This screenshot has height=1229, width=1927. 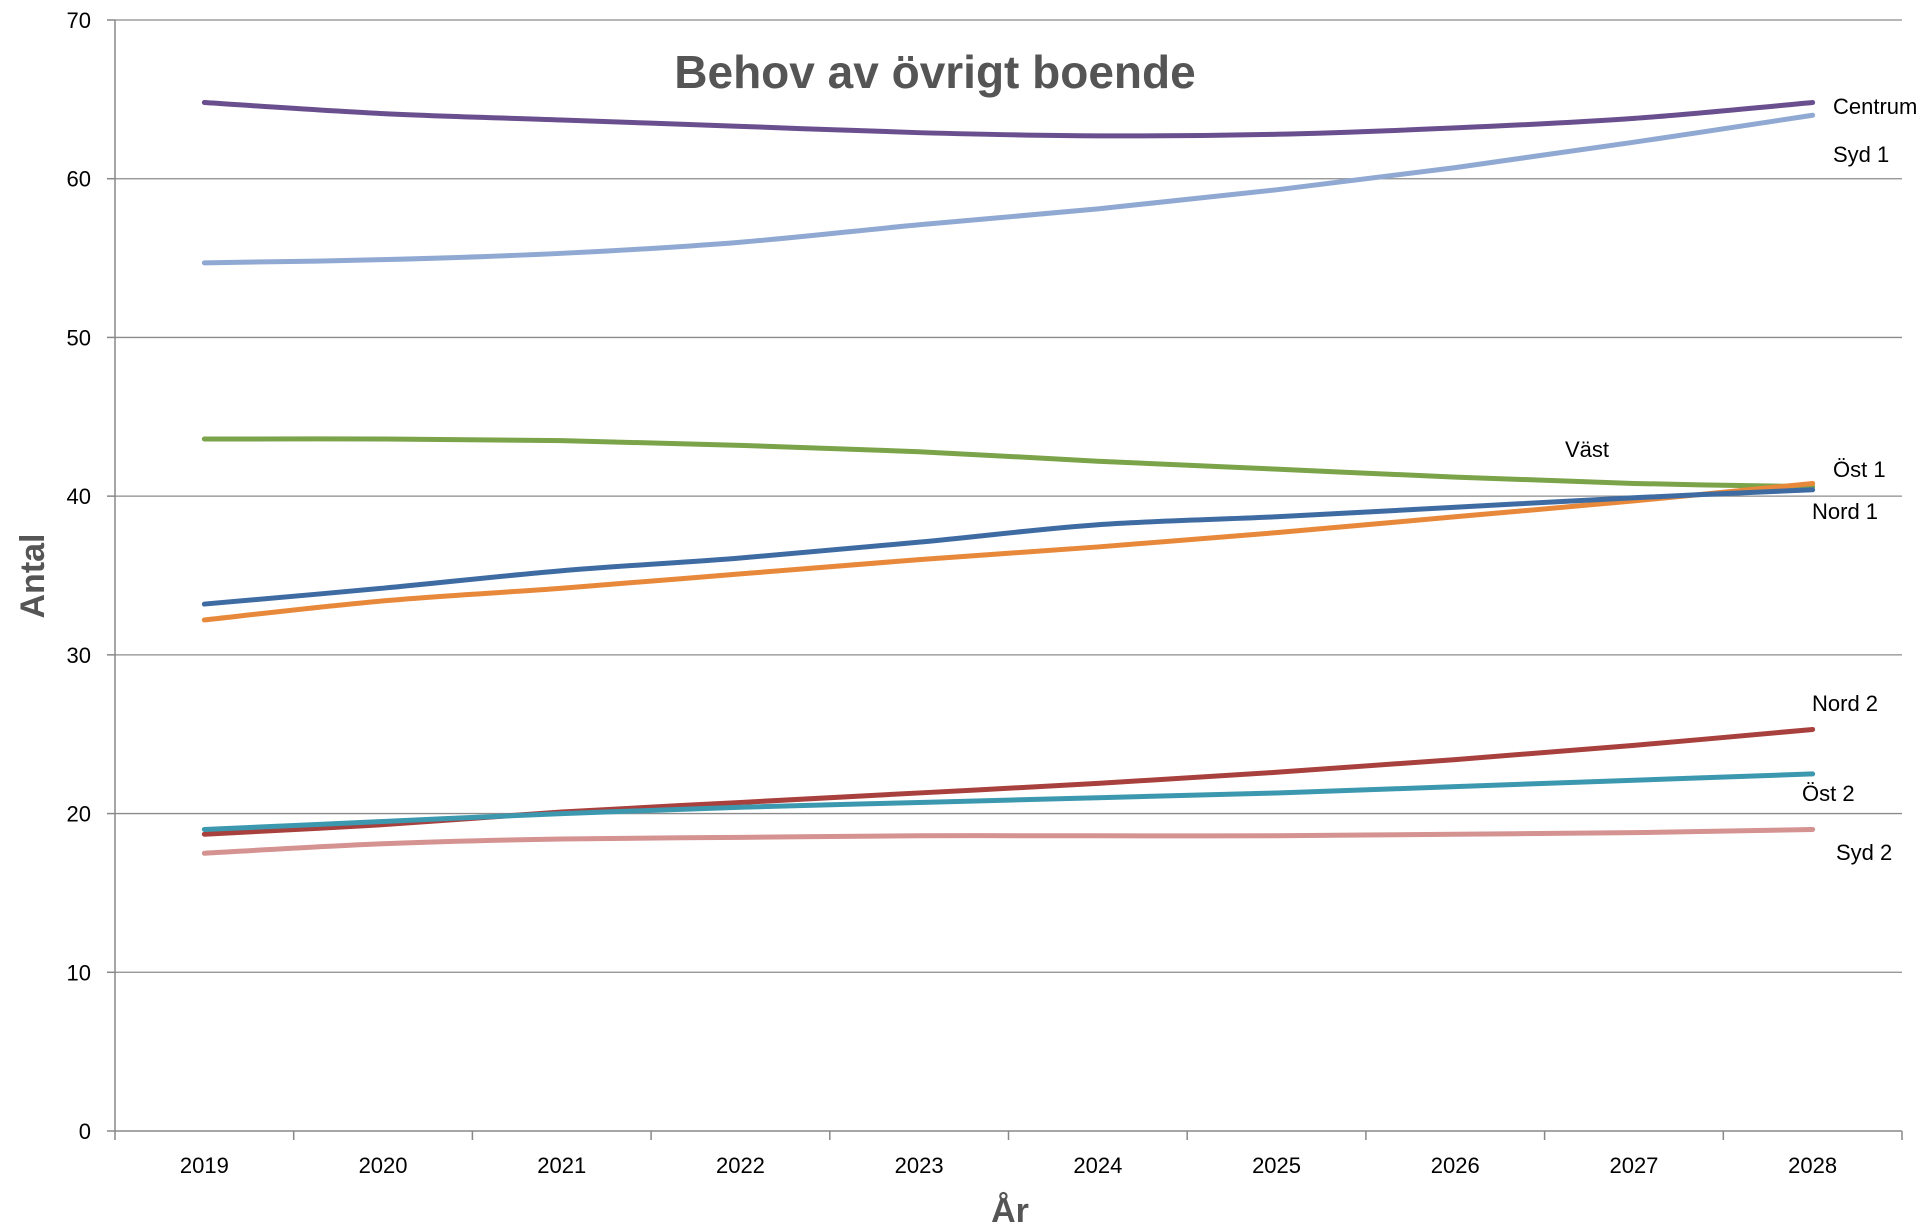 What do you see at coordinates (79, 179) in the screenshot?
I see `y-tick-label-60: 60` at bounding box center [79, 179].